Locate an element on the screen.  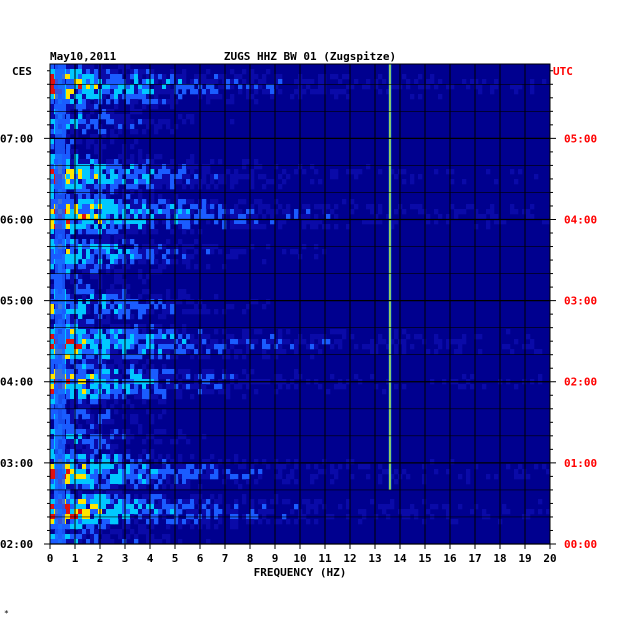
left-tick-label: 07:00 is located at coordinates (16, 138).